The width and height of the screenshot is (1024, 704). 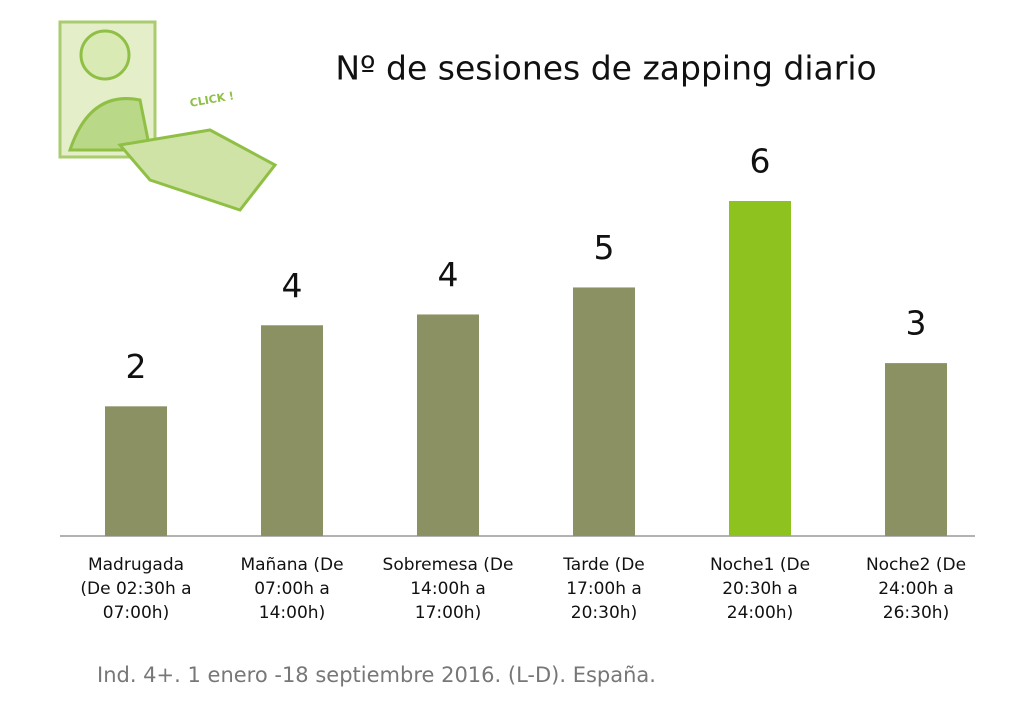 I want to click on x-tick-label: Noche2 (De 24:00h a 26:30h), so click(x=916, y=589).